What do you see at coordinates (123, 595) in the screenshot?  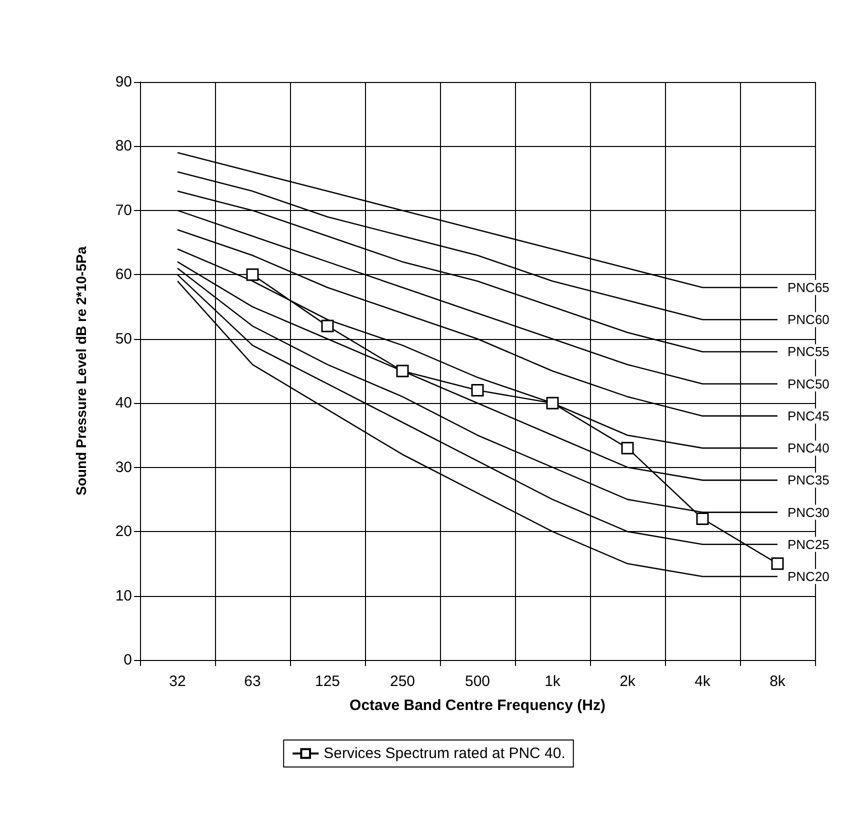 I see `y-tick-label: 10` at bounding box center [123, 595].